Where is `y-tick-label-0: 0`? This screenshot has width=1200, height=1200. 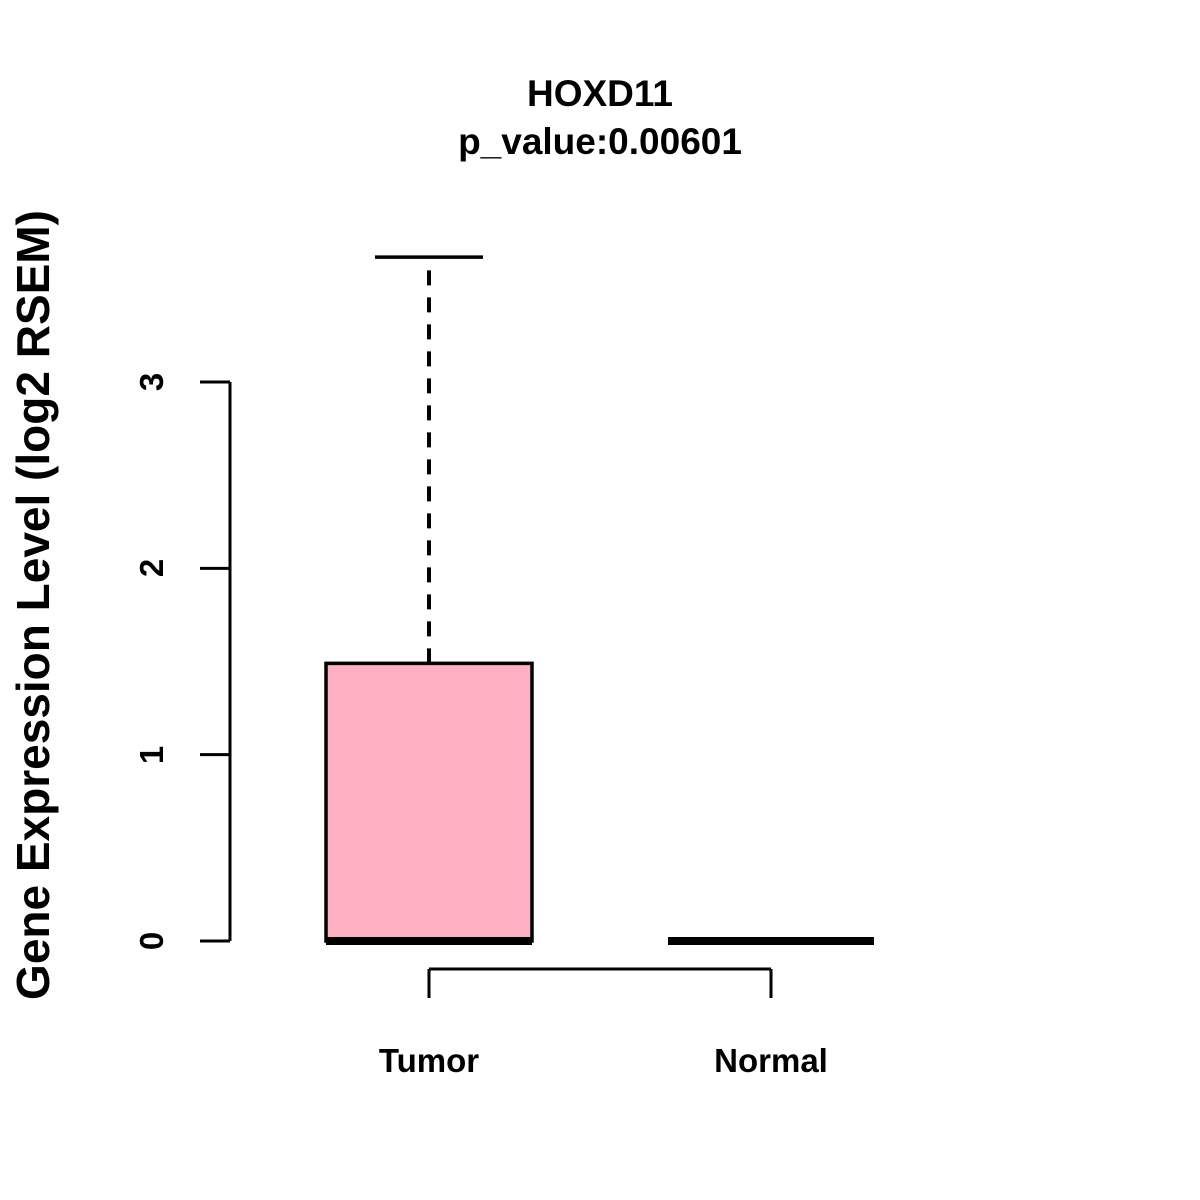 y-tick-label-0: 0 is located at coordinates (151, 941).